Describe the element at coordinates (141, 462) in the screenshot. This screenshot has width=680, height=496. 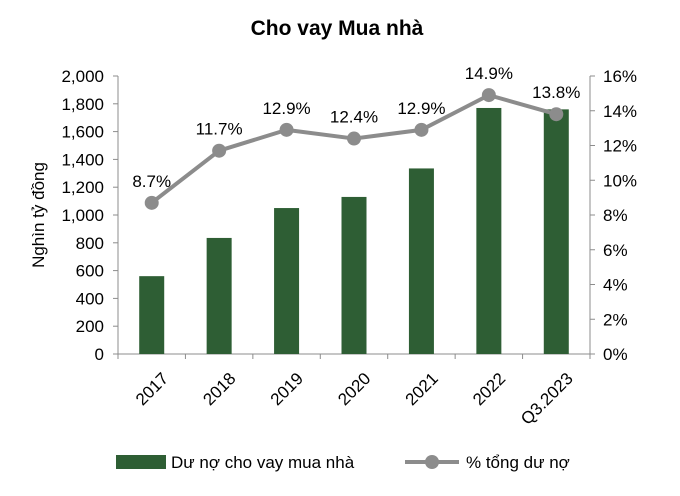
I see `legend-swatch-bar` at that location.